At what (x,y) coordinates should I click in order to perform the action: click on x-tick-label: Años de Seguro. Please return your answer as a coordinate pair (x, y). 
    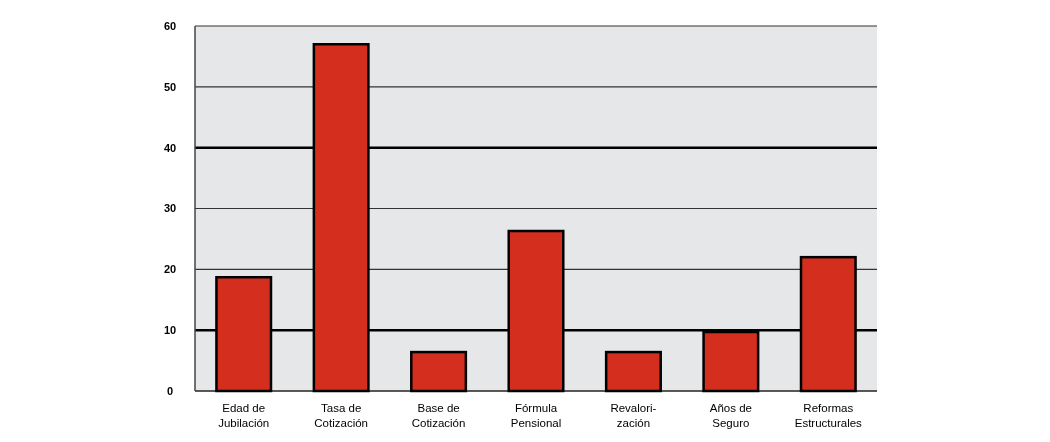
    Looking at the image, I should click on (730, 415).